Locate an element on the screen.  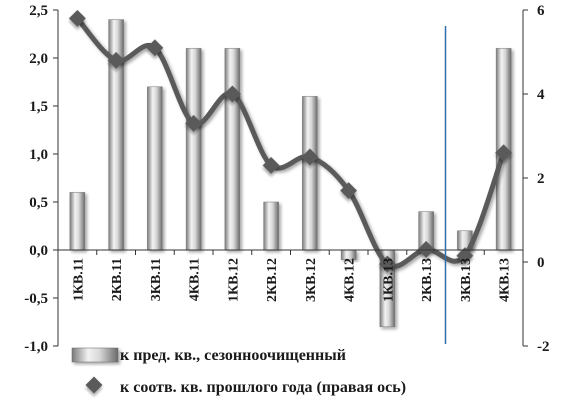
x-tick-label: 1КВ.11 is located at coordinates (78, 279).